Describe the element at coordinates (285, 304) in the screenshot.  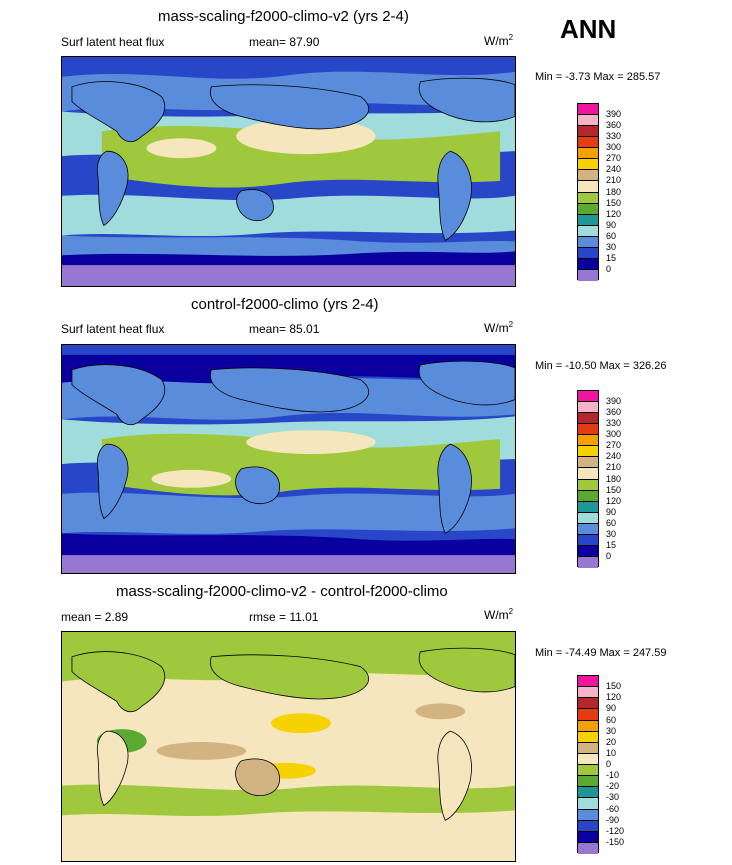
I see `panel-2-title: control-f2000-climo (yrs 2-4)` at that location.